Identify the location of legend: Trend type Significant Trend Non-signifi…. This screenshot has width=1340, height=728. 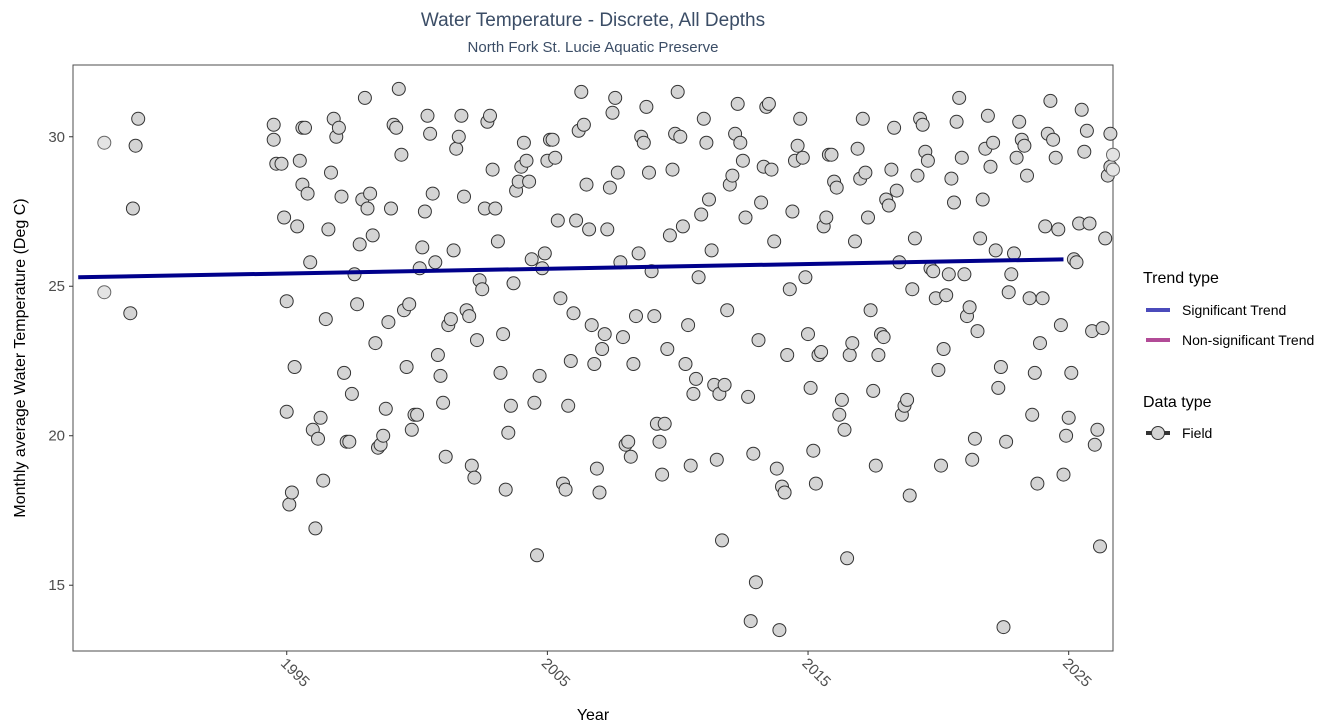
(1228, 355).